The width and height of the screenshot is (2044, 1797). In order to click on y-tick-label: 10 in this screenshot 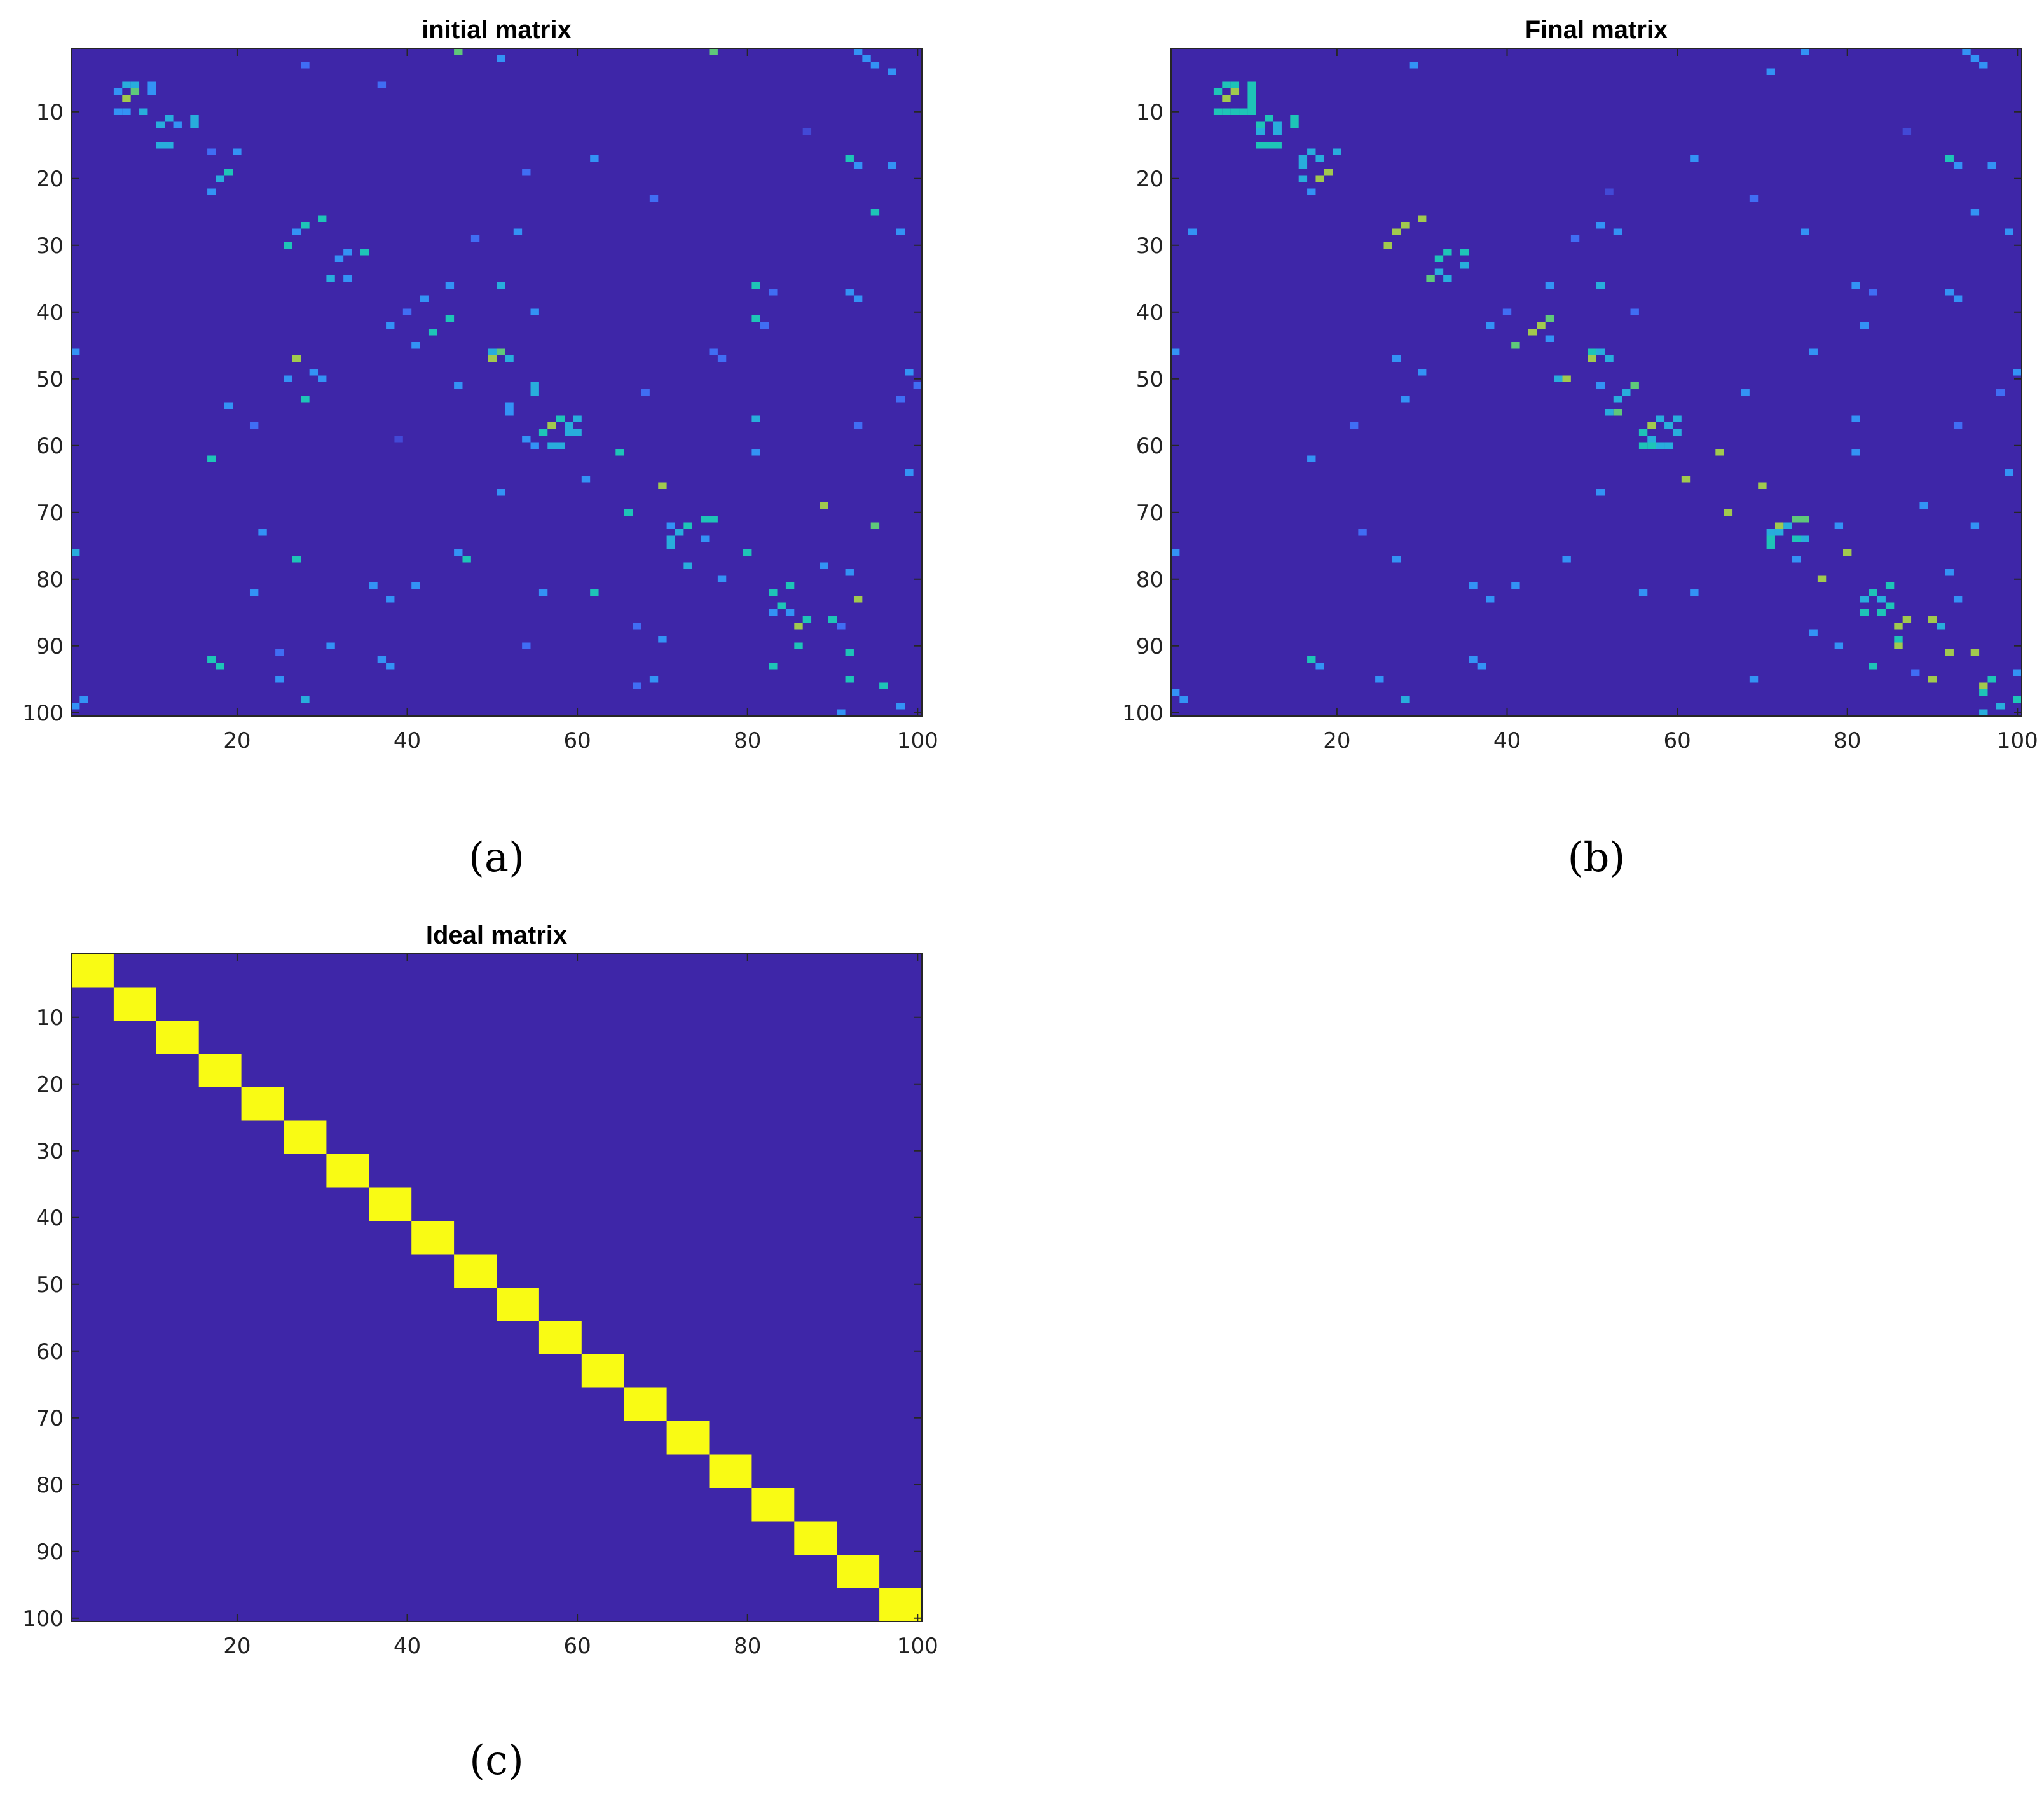, I will do `click(50, 1018)`.